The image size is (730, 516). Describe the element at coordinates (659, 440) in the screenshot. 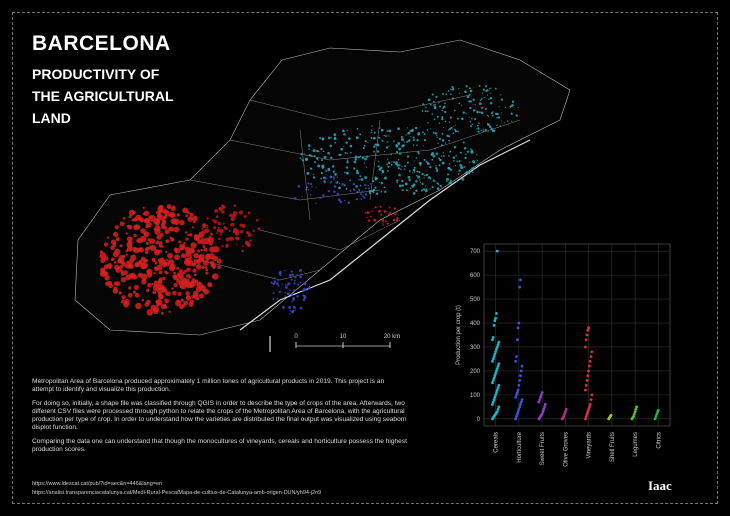

I see `x-tick-label: Citrics` at that location.